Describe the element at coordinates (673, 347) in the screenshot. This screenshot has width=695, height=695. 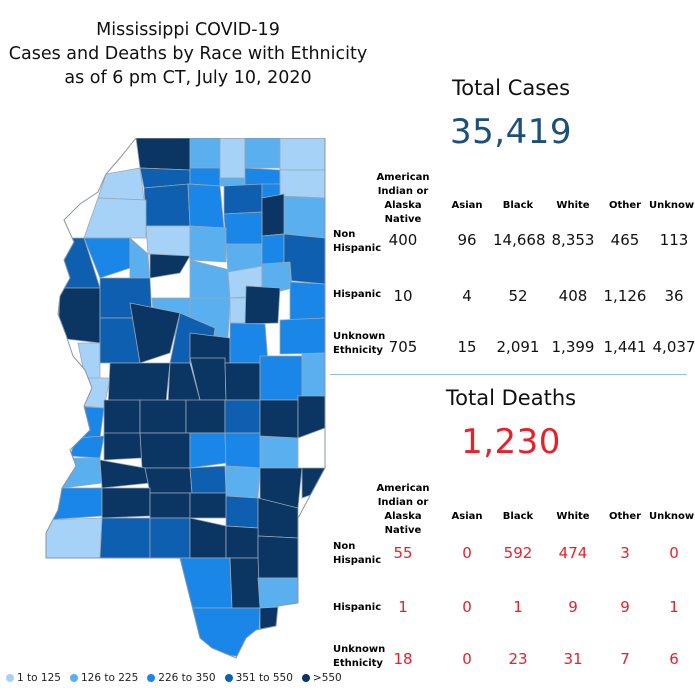
I see `cases-value-cell: 4,037` at that location.